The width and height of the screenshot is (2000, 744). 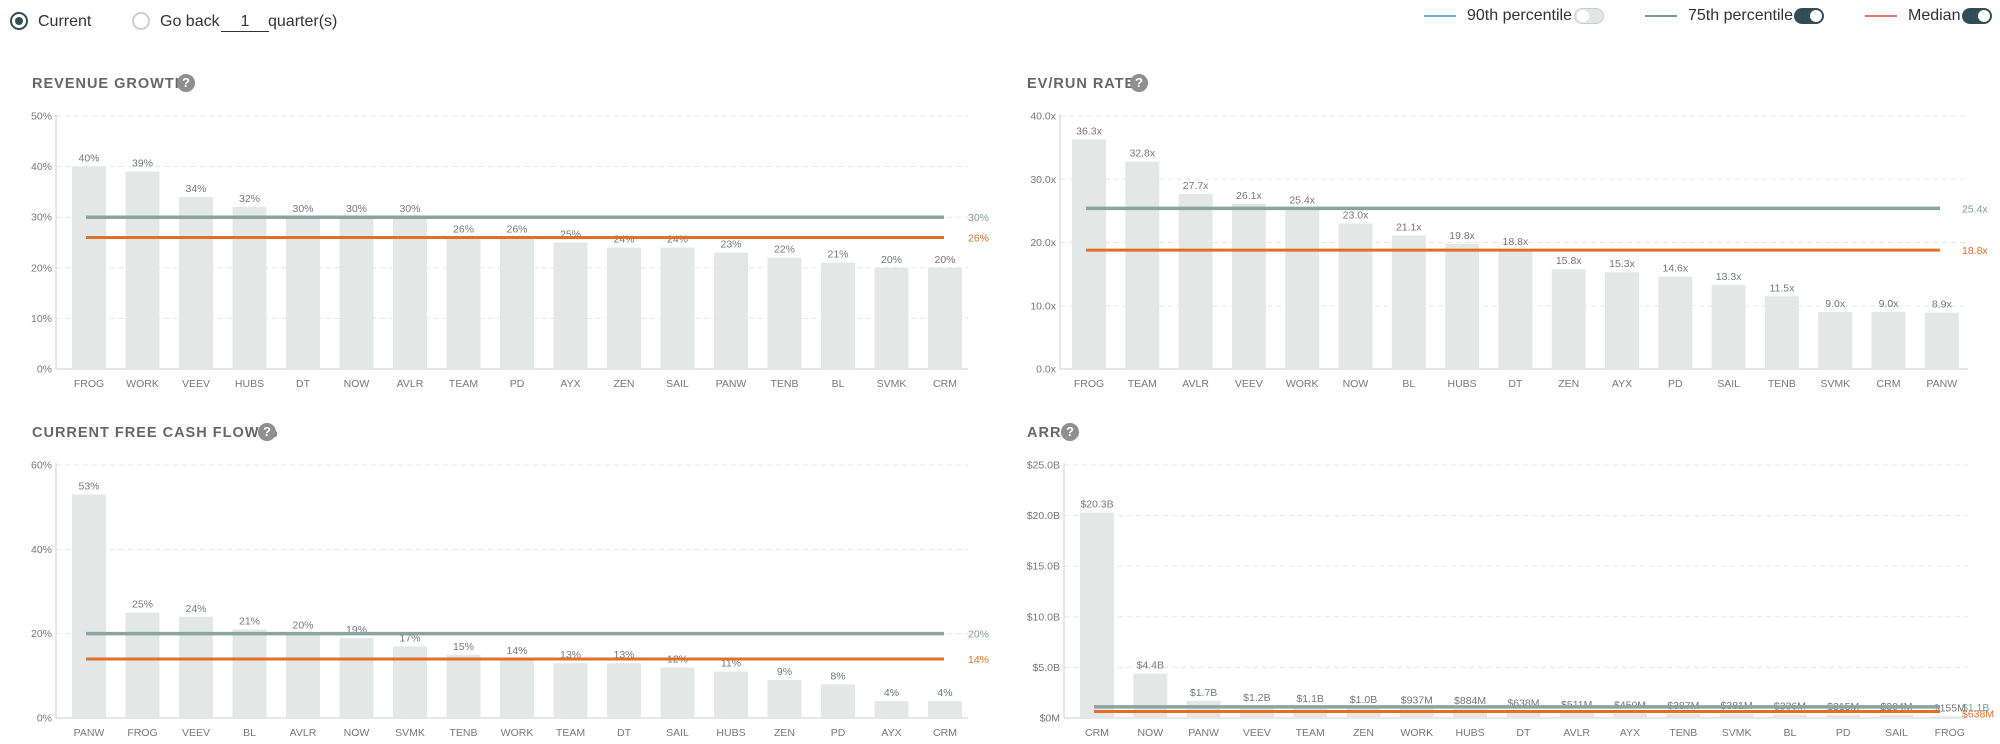 What do you see at coordinates (1975, 708) in the screenshot?
I see `p75-value-label: $1.1B` at bounding box center [1975, 708].